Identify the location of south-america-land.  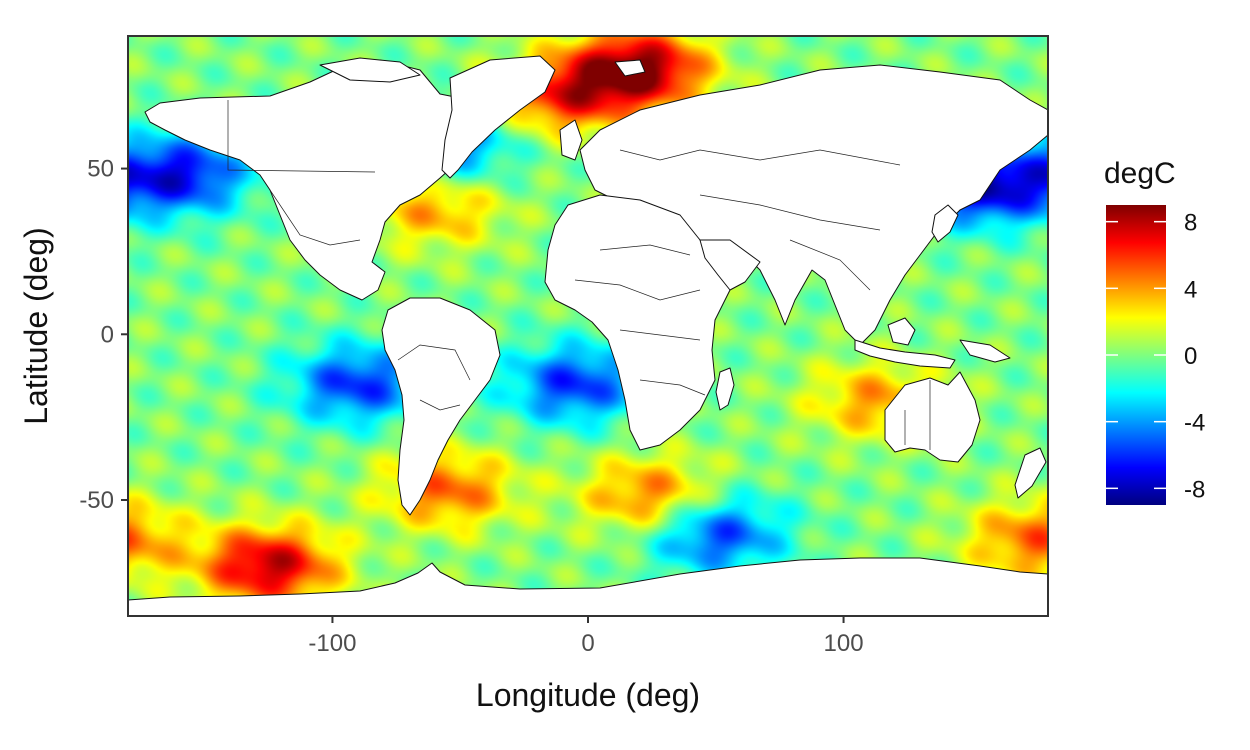
(441, 406).